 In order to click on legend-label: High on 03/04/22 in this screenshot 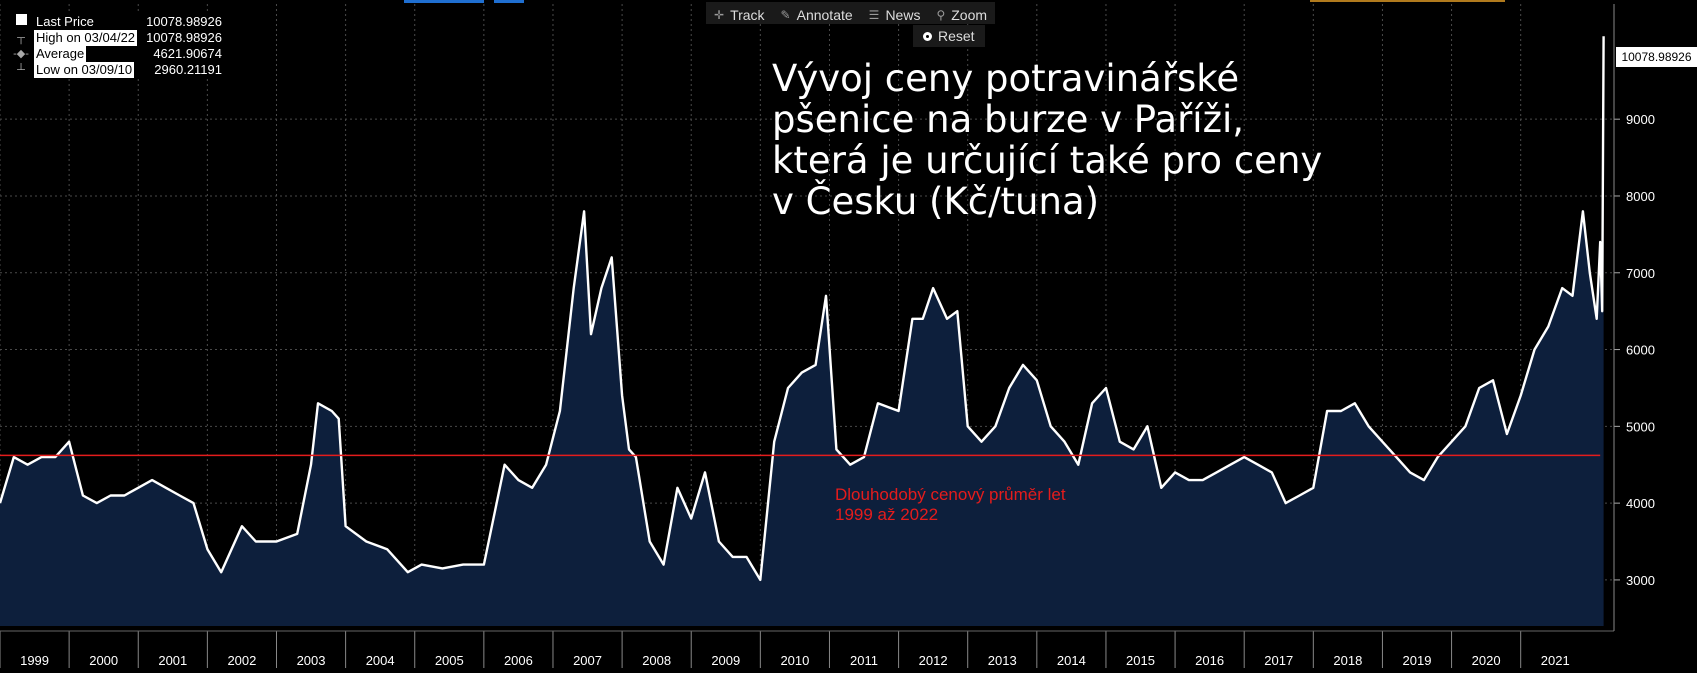, I will do `click(86, 38)`.